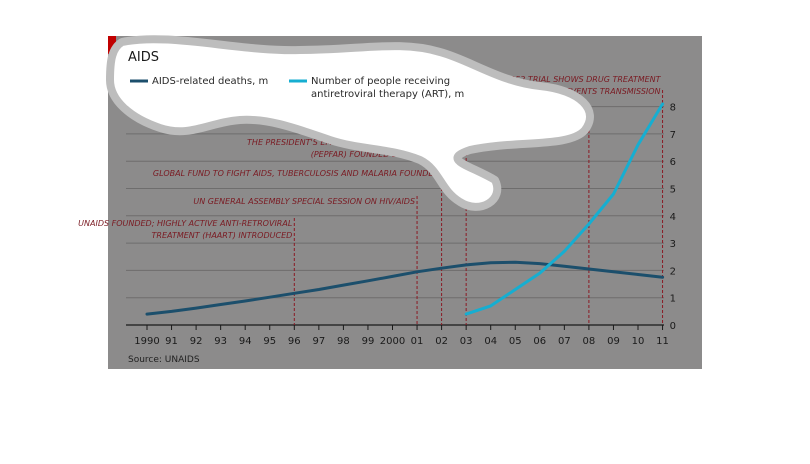 The height and width of the screenshot is (464, 810). I want to click on x-tick-label: 2000, so click(392, 341).